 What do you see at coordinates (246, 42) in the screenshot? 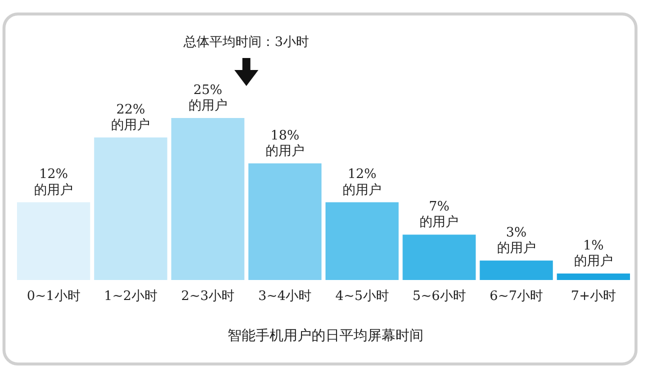
I see `text: 总体平均时间：3小时` at bounding box center [246, 42].